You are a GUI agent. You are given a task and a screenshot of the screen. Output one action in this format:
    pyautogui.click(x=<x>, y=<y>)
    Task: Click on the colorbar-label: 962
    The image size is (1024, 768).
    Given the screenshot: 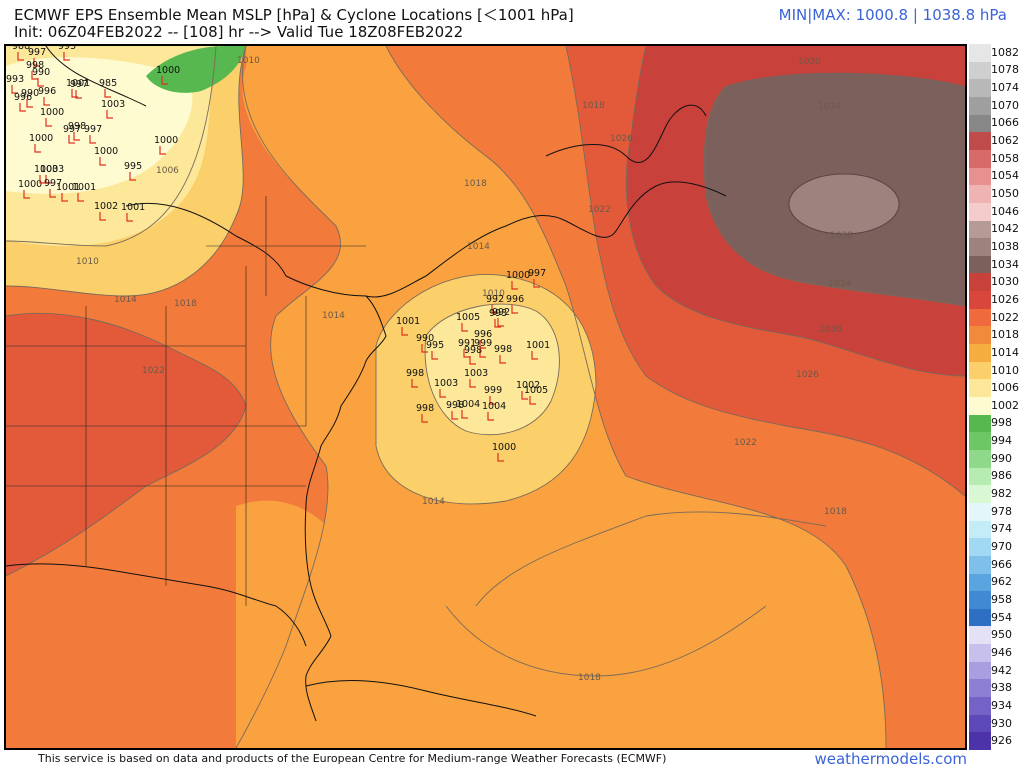 What is the action you would take?
    pyautogui.click(x=1001, y=582)
    